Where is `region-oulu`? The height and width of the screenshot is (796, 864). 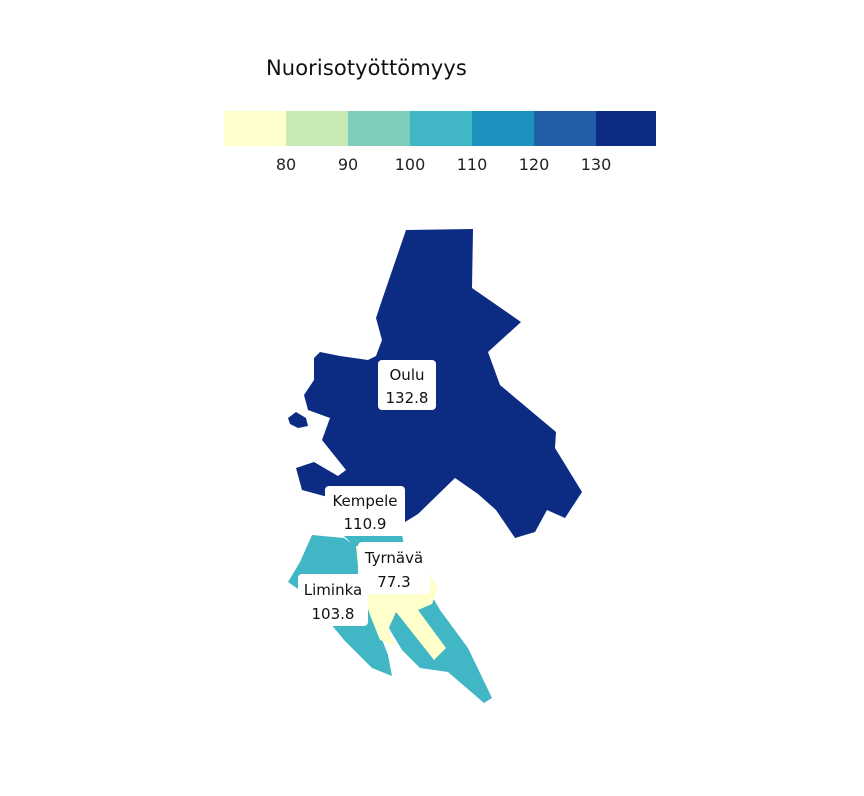
region-oulu is located at coordinates (439, 383).